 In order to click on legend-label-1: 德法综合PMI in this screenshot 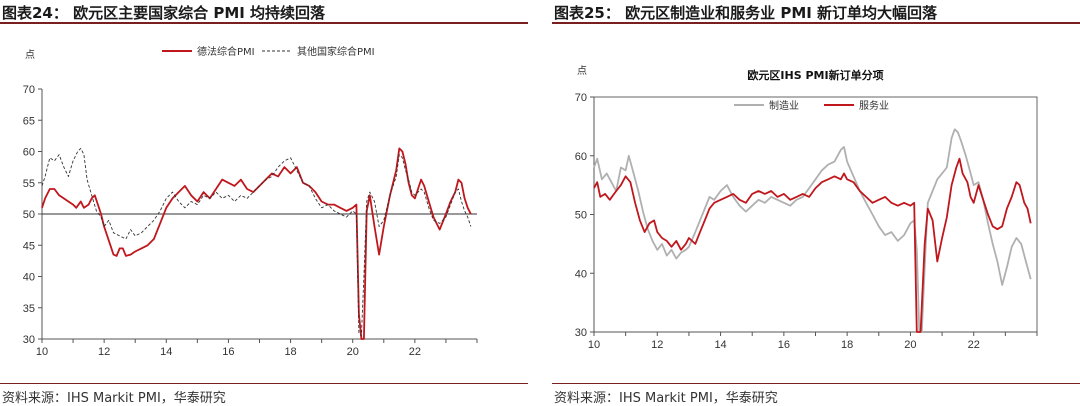, I will do `click(226, 51)`.